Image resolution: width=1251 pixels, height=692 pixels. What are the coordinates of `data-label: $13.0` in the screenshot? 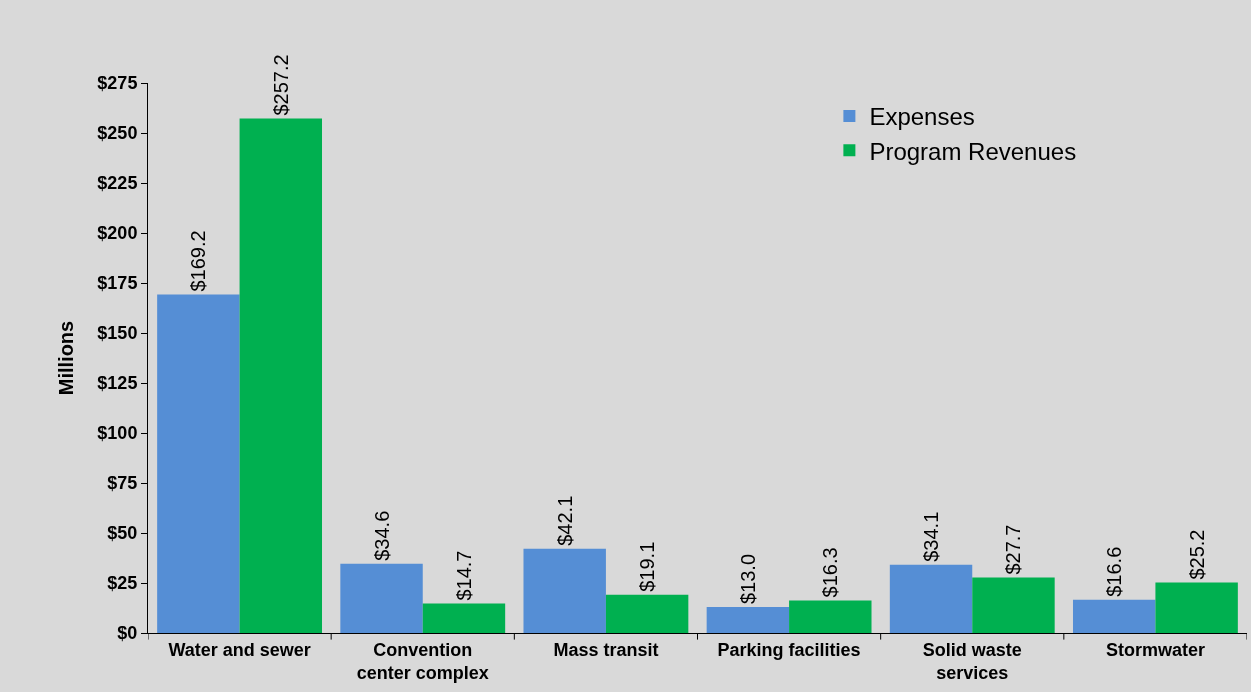 It's located at (747, 578).